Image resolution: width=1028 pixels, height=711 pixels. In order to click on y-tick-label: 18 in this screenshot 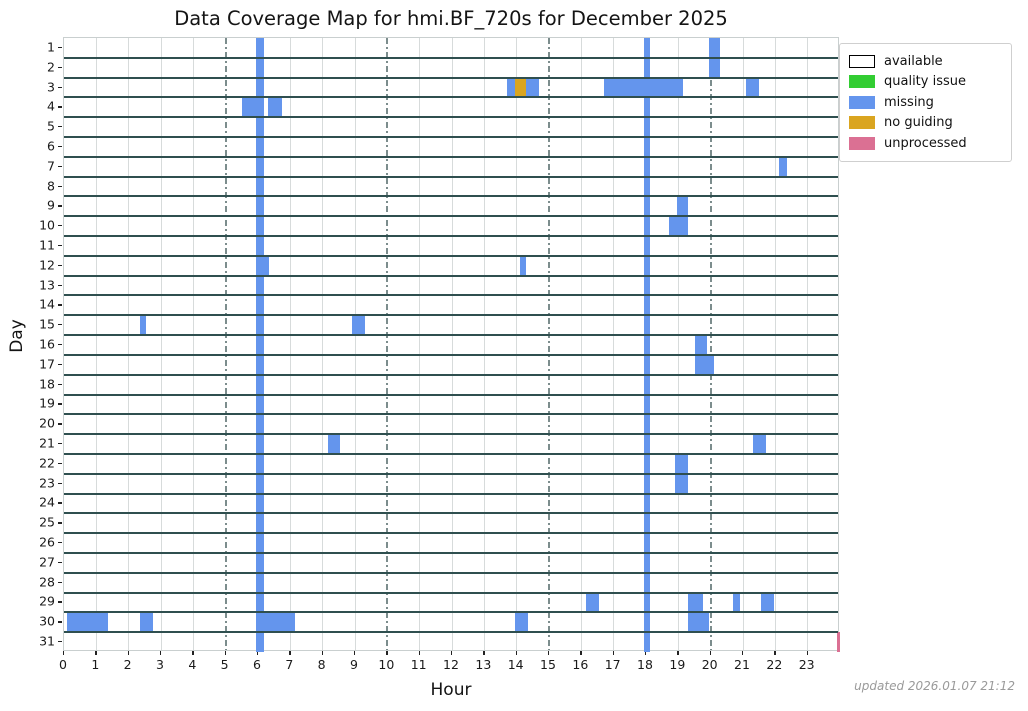, I will do `click(47, 384)`.